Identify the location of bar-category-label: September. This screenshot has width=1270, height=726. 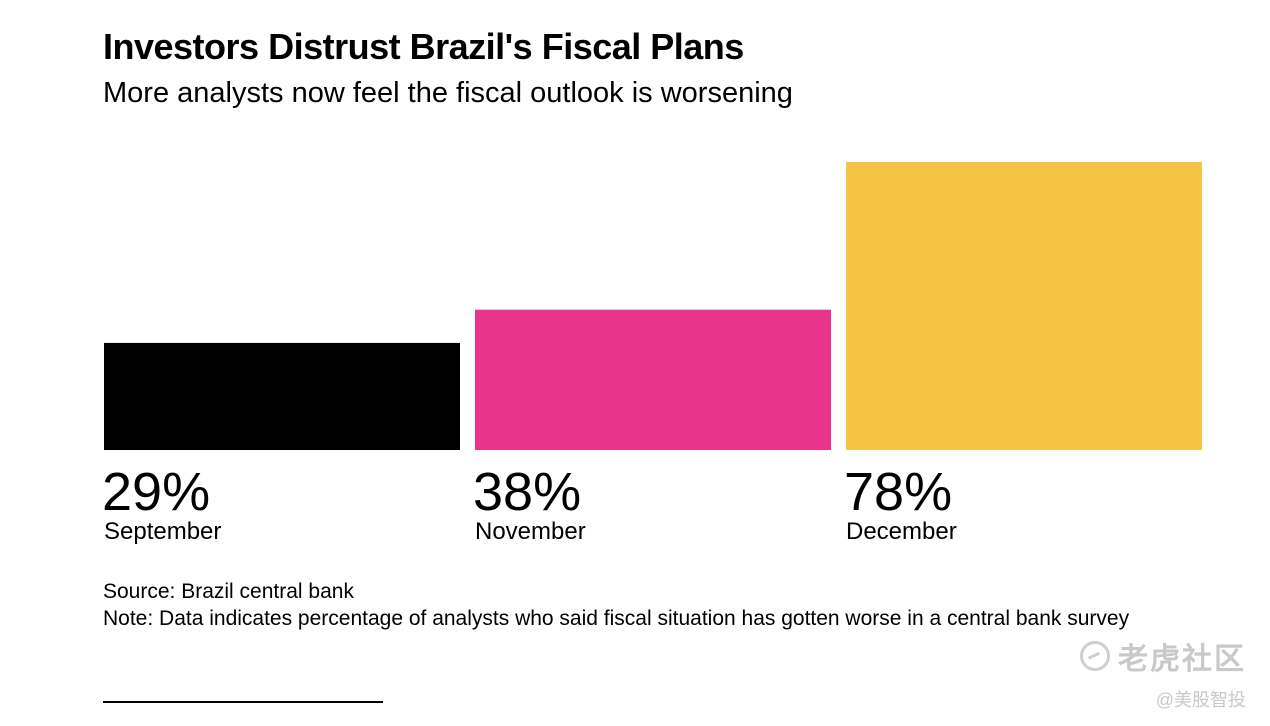
(163, 531).